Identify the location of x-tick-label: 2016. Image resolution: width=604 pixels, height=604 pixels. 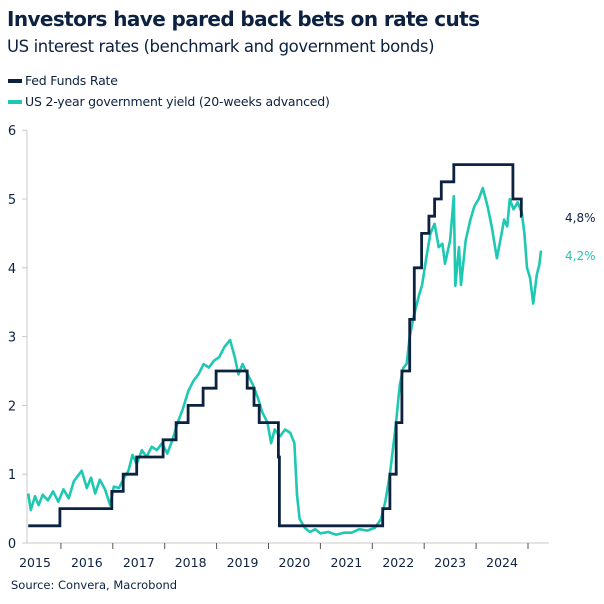
(87, 562).